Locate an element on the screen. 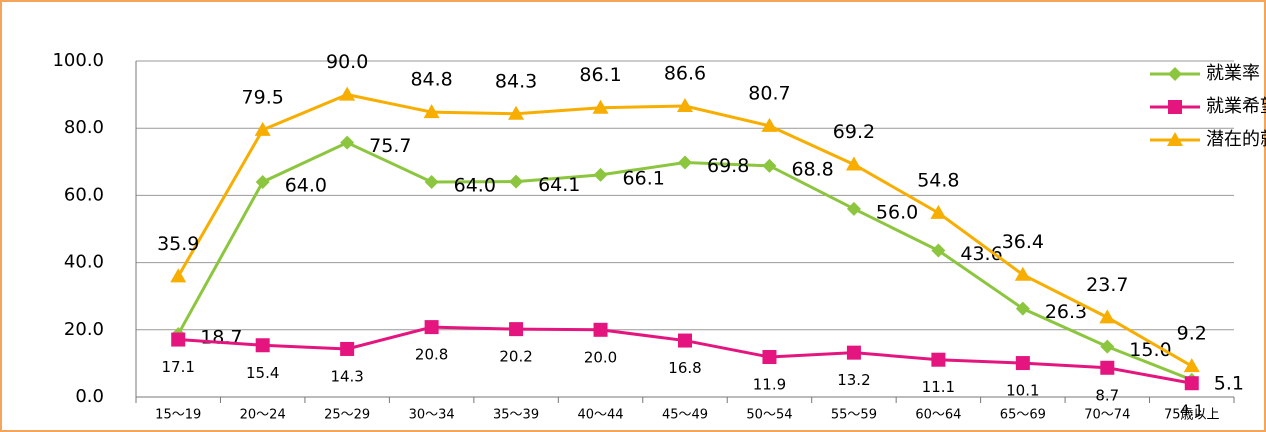 The image size is (1266, 432). data-label: 64.1 is located at coordinates (559, 185).